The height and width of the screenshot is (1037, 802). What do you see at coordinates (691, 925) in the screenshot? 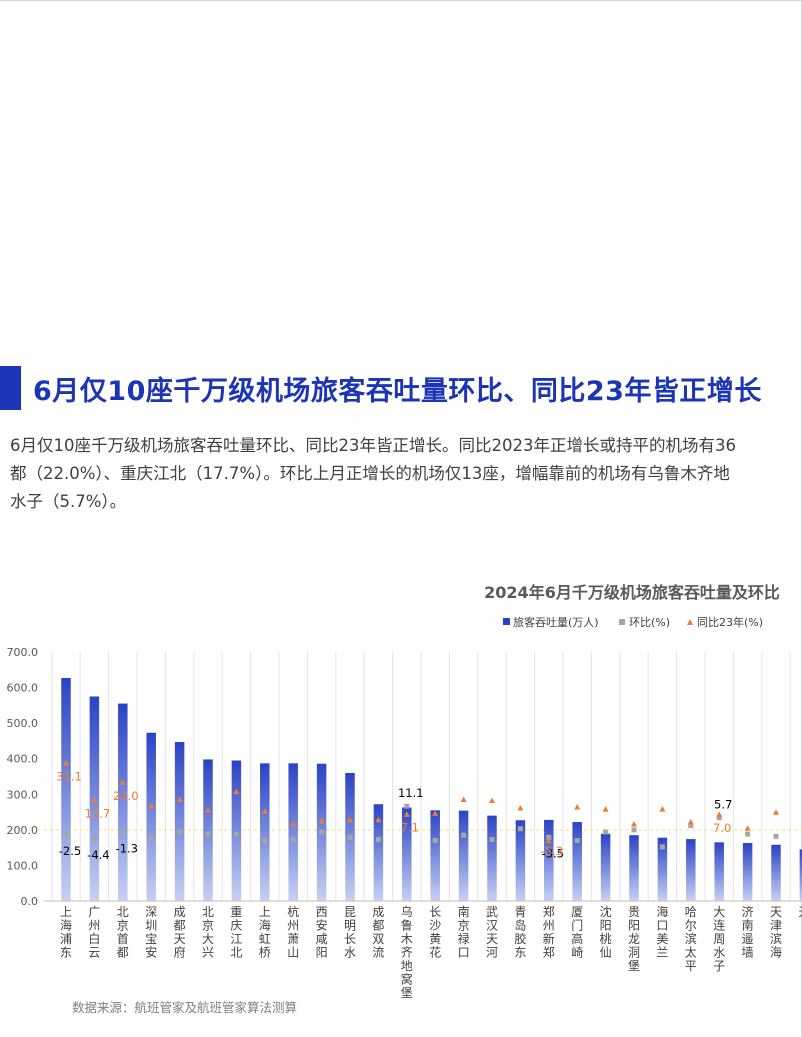
I see `x-tick-char: 尔` at bounding box center [691, 925].